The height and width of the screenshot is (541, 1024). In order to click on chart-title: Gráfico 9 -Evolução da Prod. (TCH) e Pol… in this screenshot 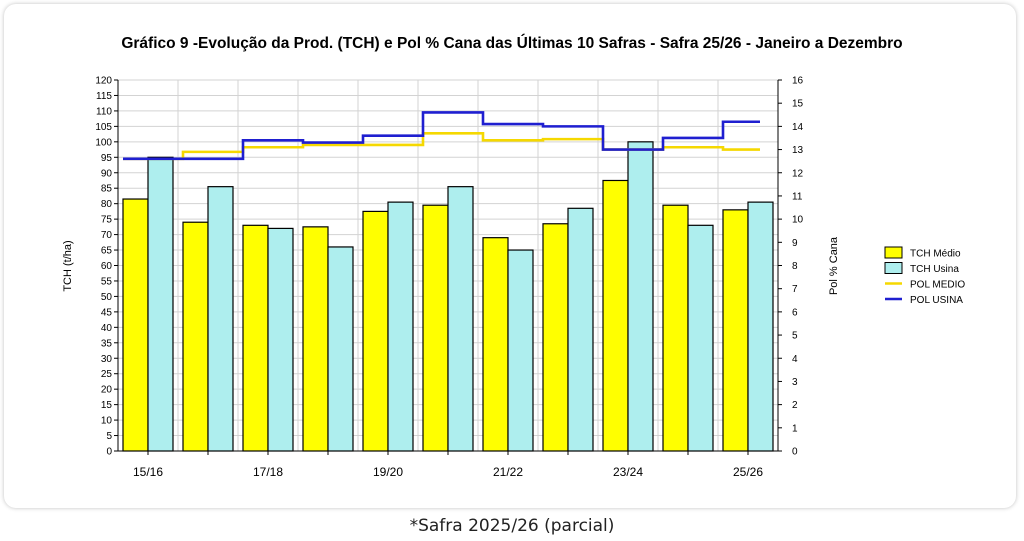, I will do `click(511, 43)`.